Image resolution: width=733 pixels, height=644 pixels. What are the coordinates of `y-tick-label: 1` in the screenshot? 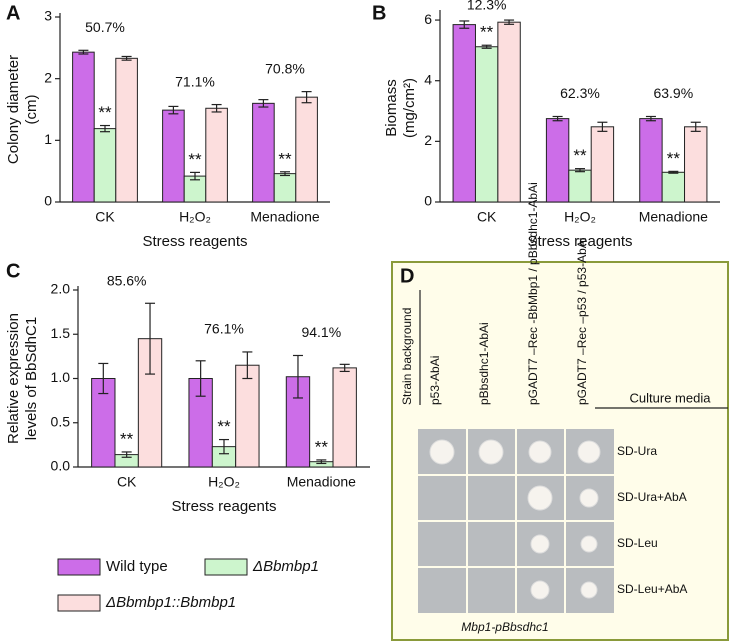 It's located at (48, 139).